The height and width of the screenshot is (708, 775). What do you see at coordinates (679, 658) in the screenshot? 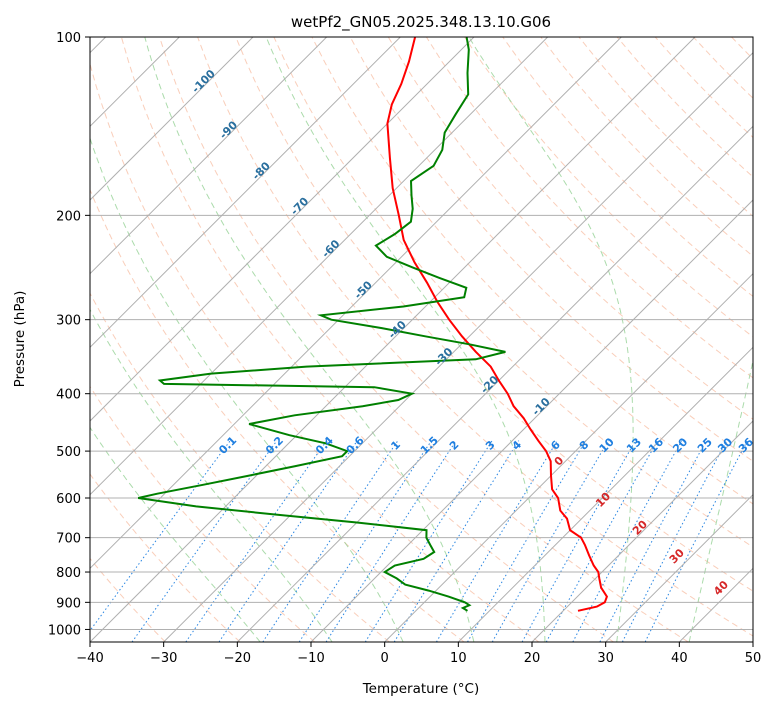
I see `x-tick-label: 40` at bounding box center [679, 658].